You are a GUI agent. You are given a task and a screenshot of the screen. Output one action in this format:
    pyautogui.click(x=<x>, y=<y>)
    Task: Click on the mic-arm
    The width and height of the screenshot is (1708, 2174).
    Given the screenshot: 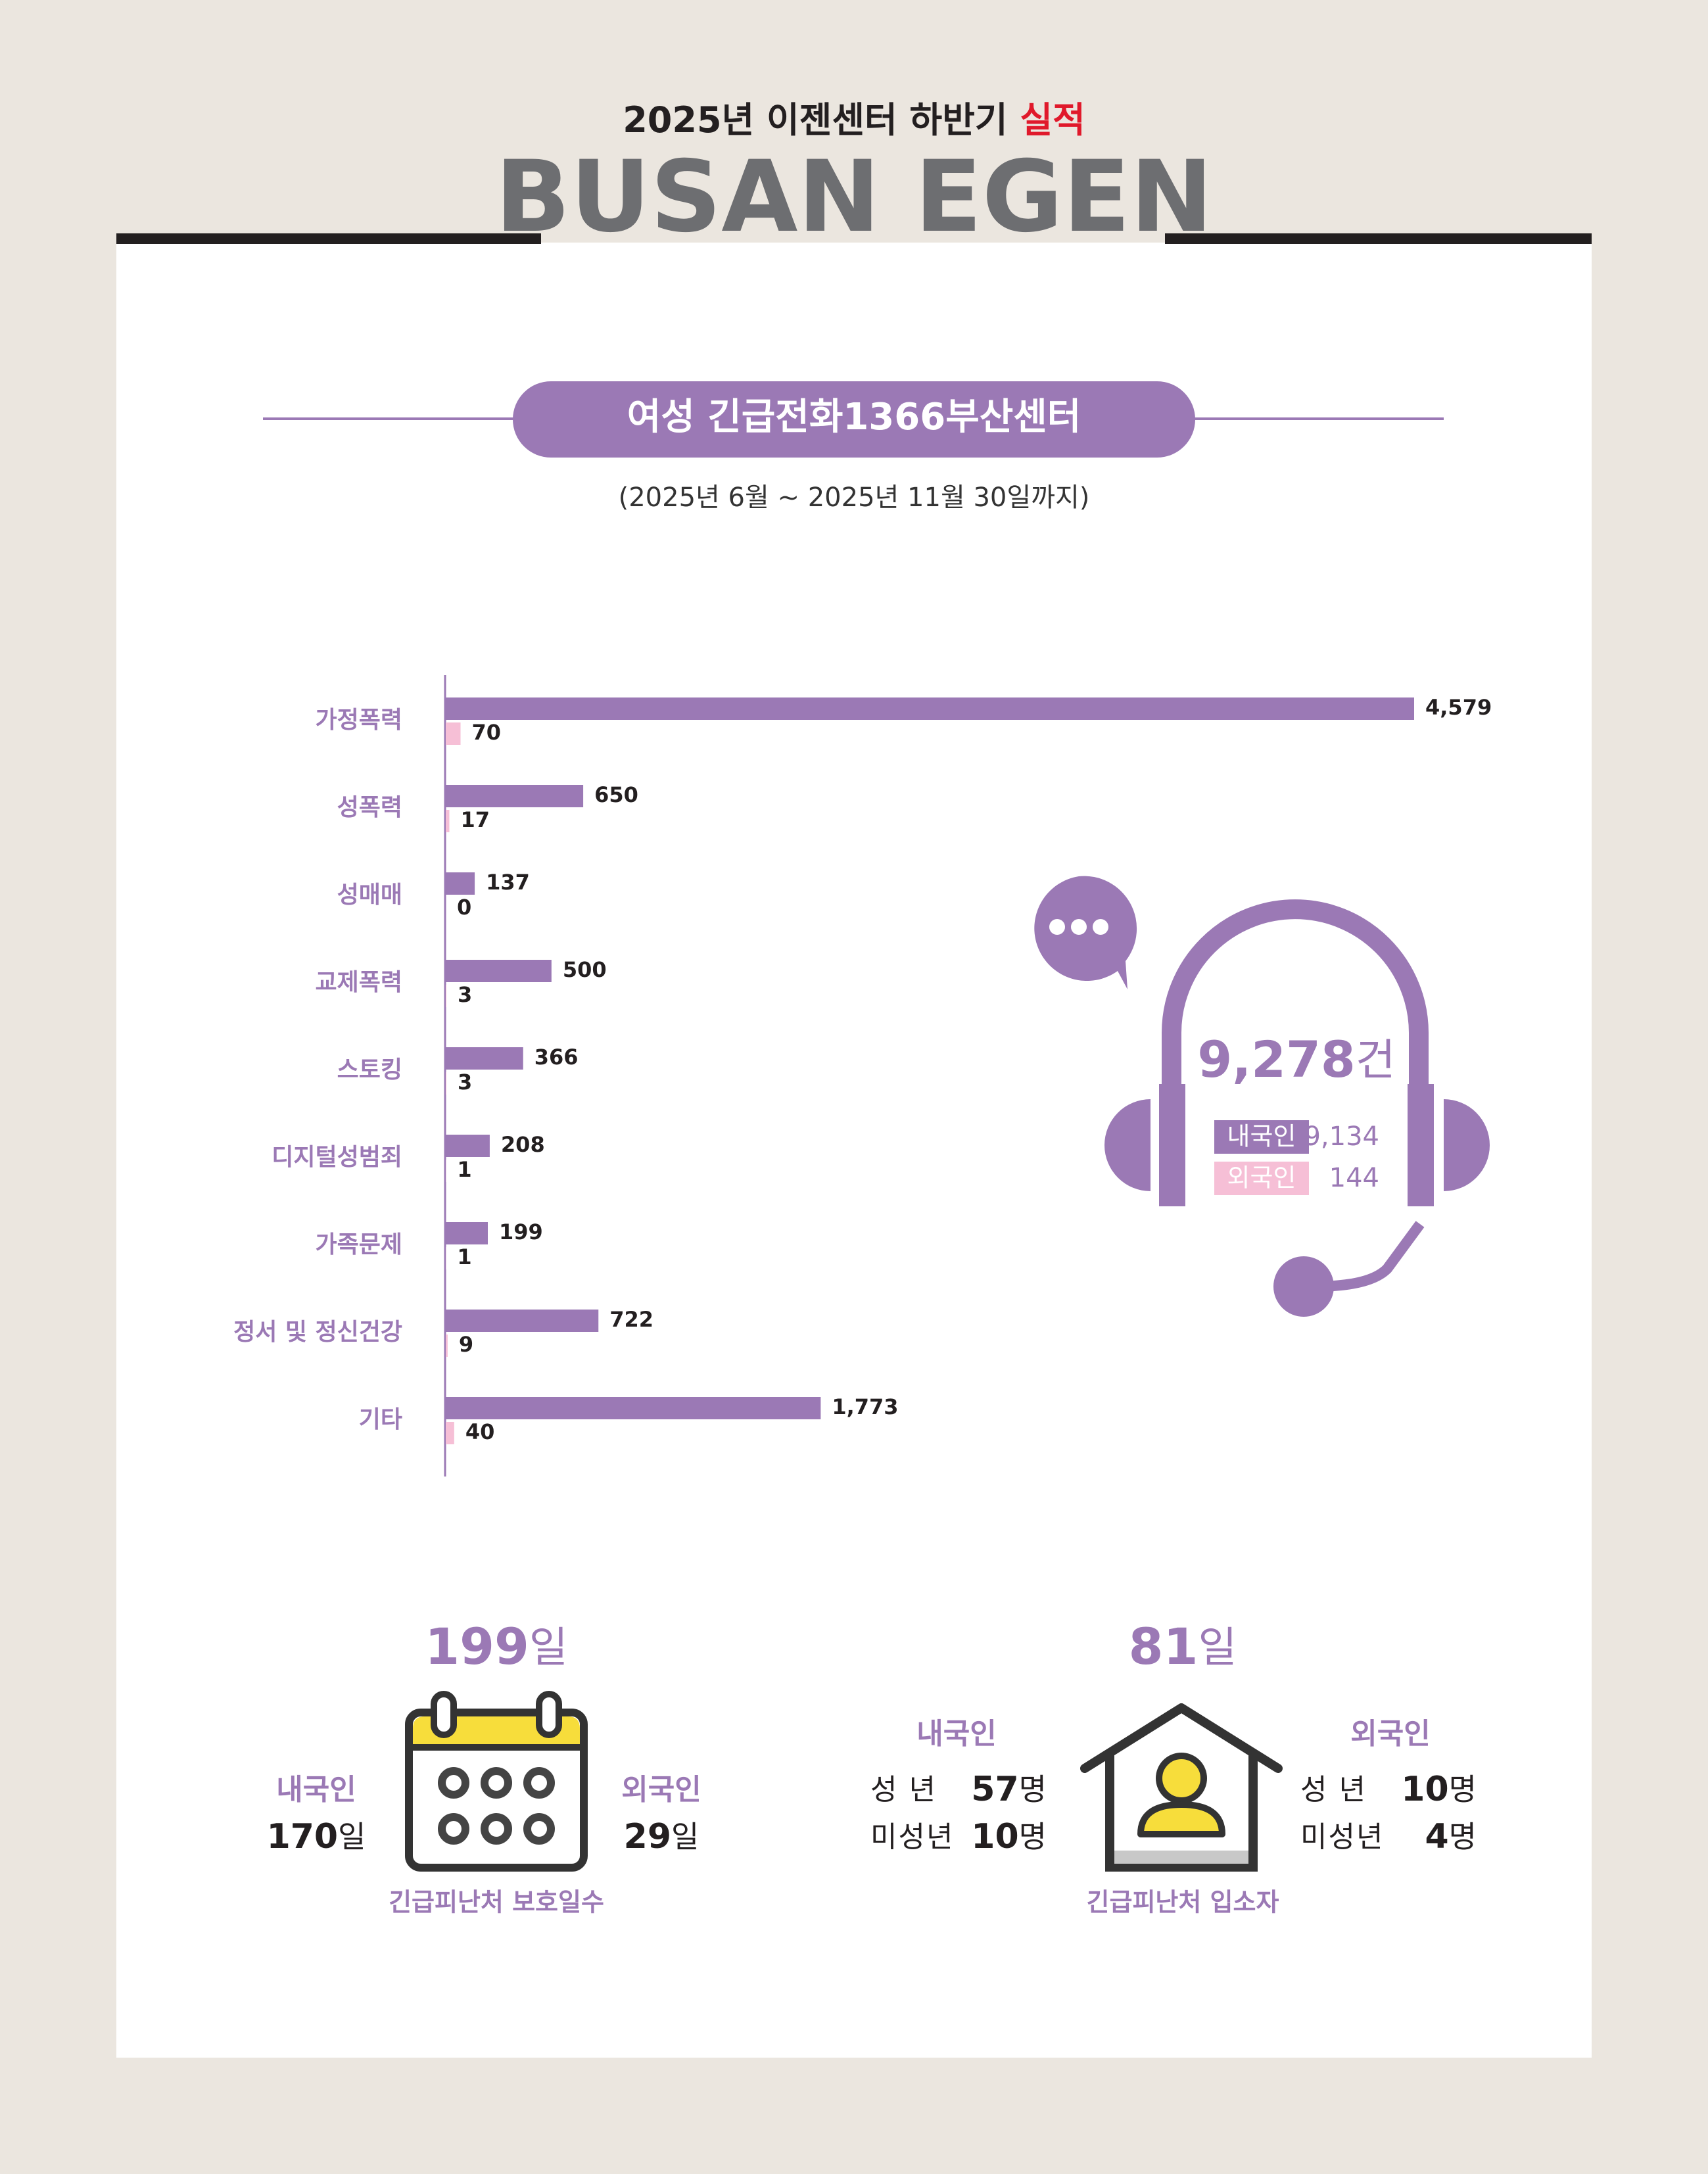 What is the action you would take?
    pyautogui.click(x=1364, y=1258)
    